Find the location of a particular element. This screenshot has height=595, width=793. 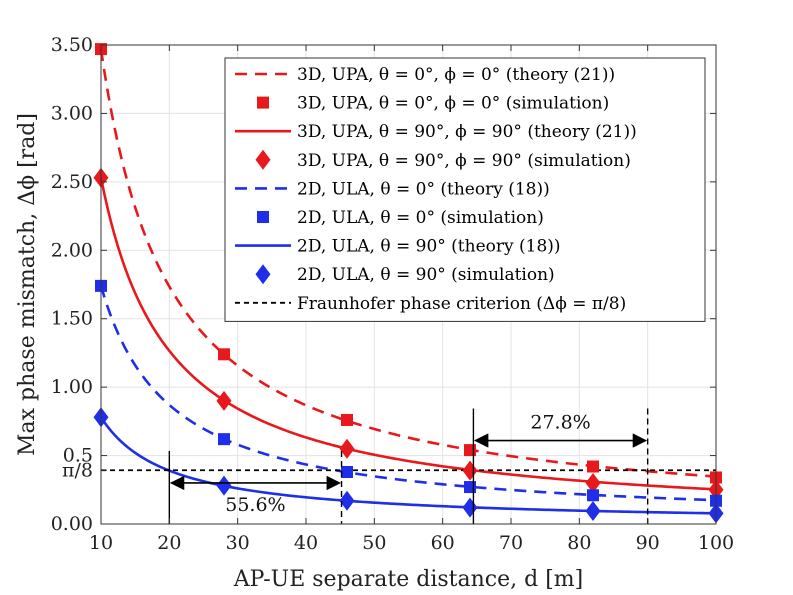

annotation-label: 55.6% is located at coordinates (255, 505).